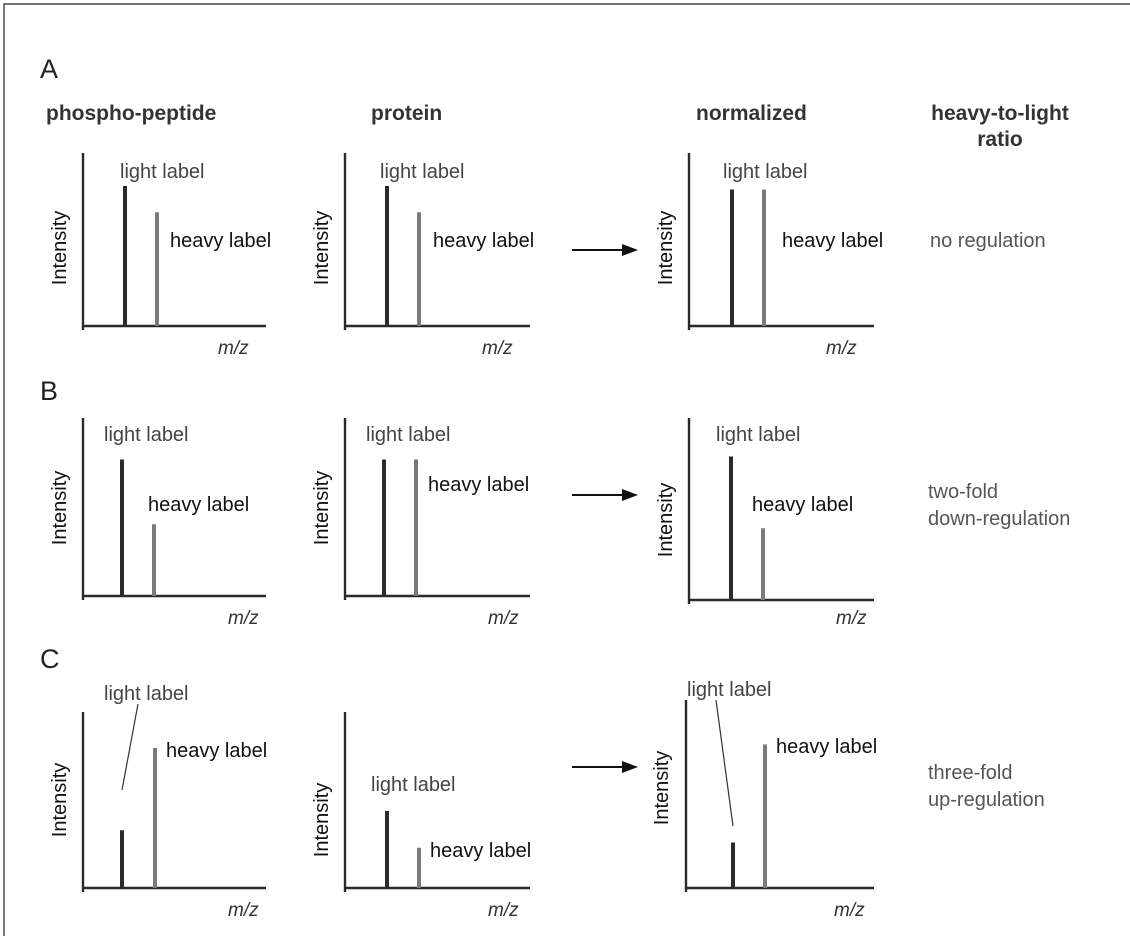 The width and height of the screenshot is (1130, 937). What do you see at coordinates (406, 113) in the screenshot?
I see `header-protein: protein` at bounding box center [406, 113].